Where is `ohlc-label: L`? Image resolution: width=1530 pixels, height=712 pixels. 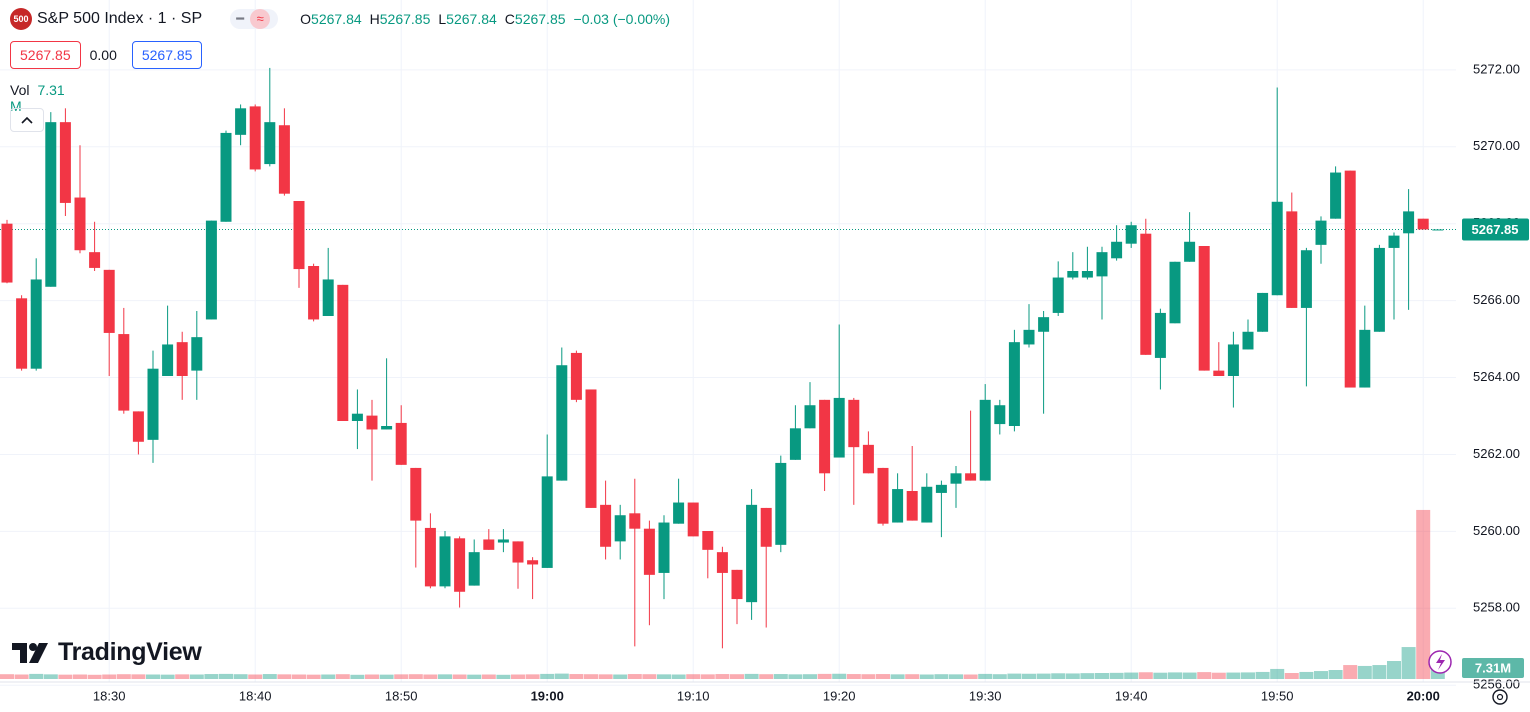
ohlc-label: L is located at coordinates (442, 19).